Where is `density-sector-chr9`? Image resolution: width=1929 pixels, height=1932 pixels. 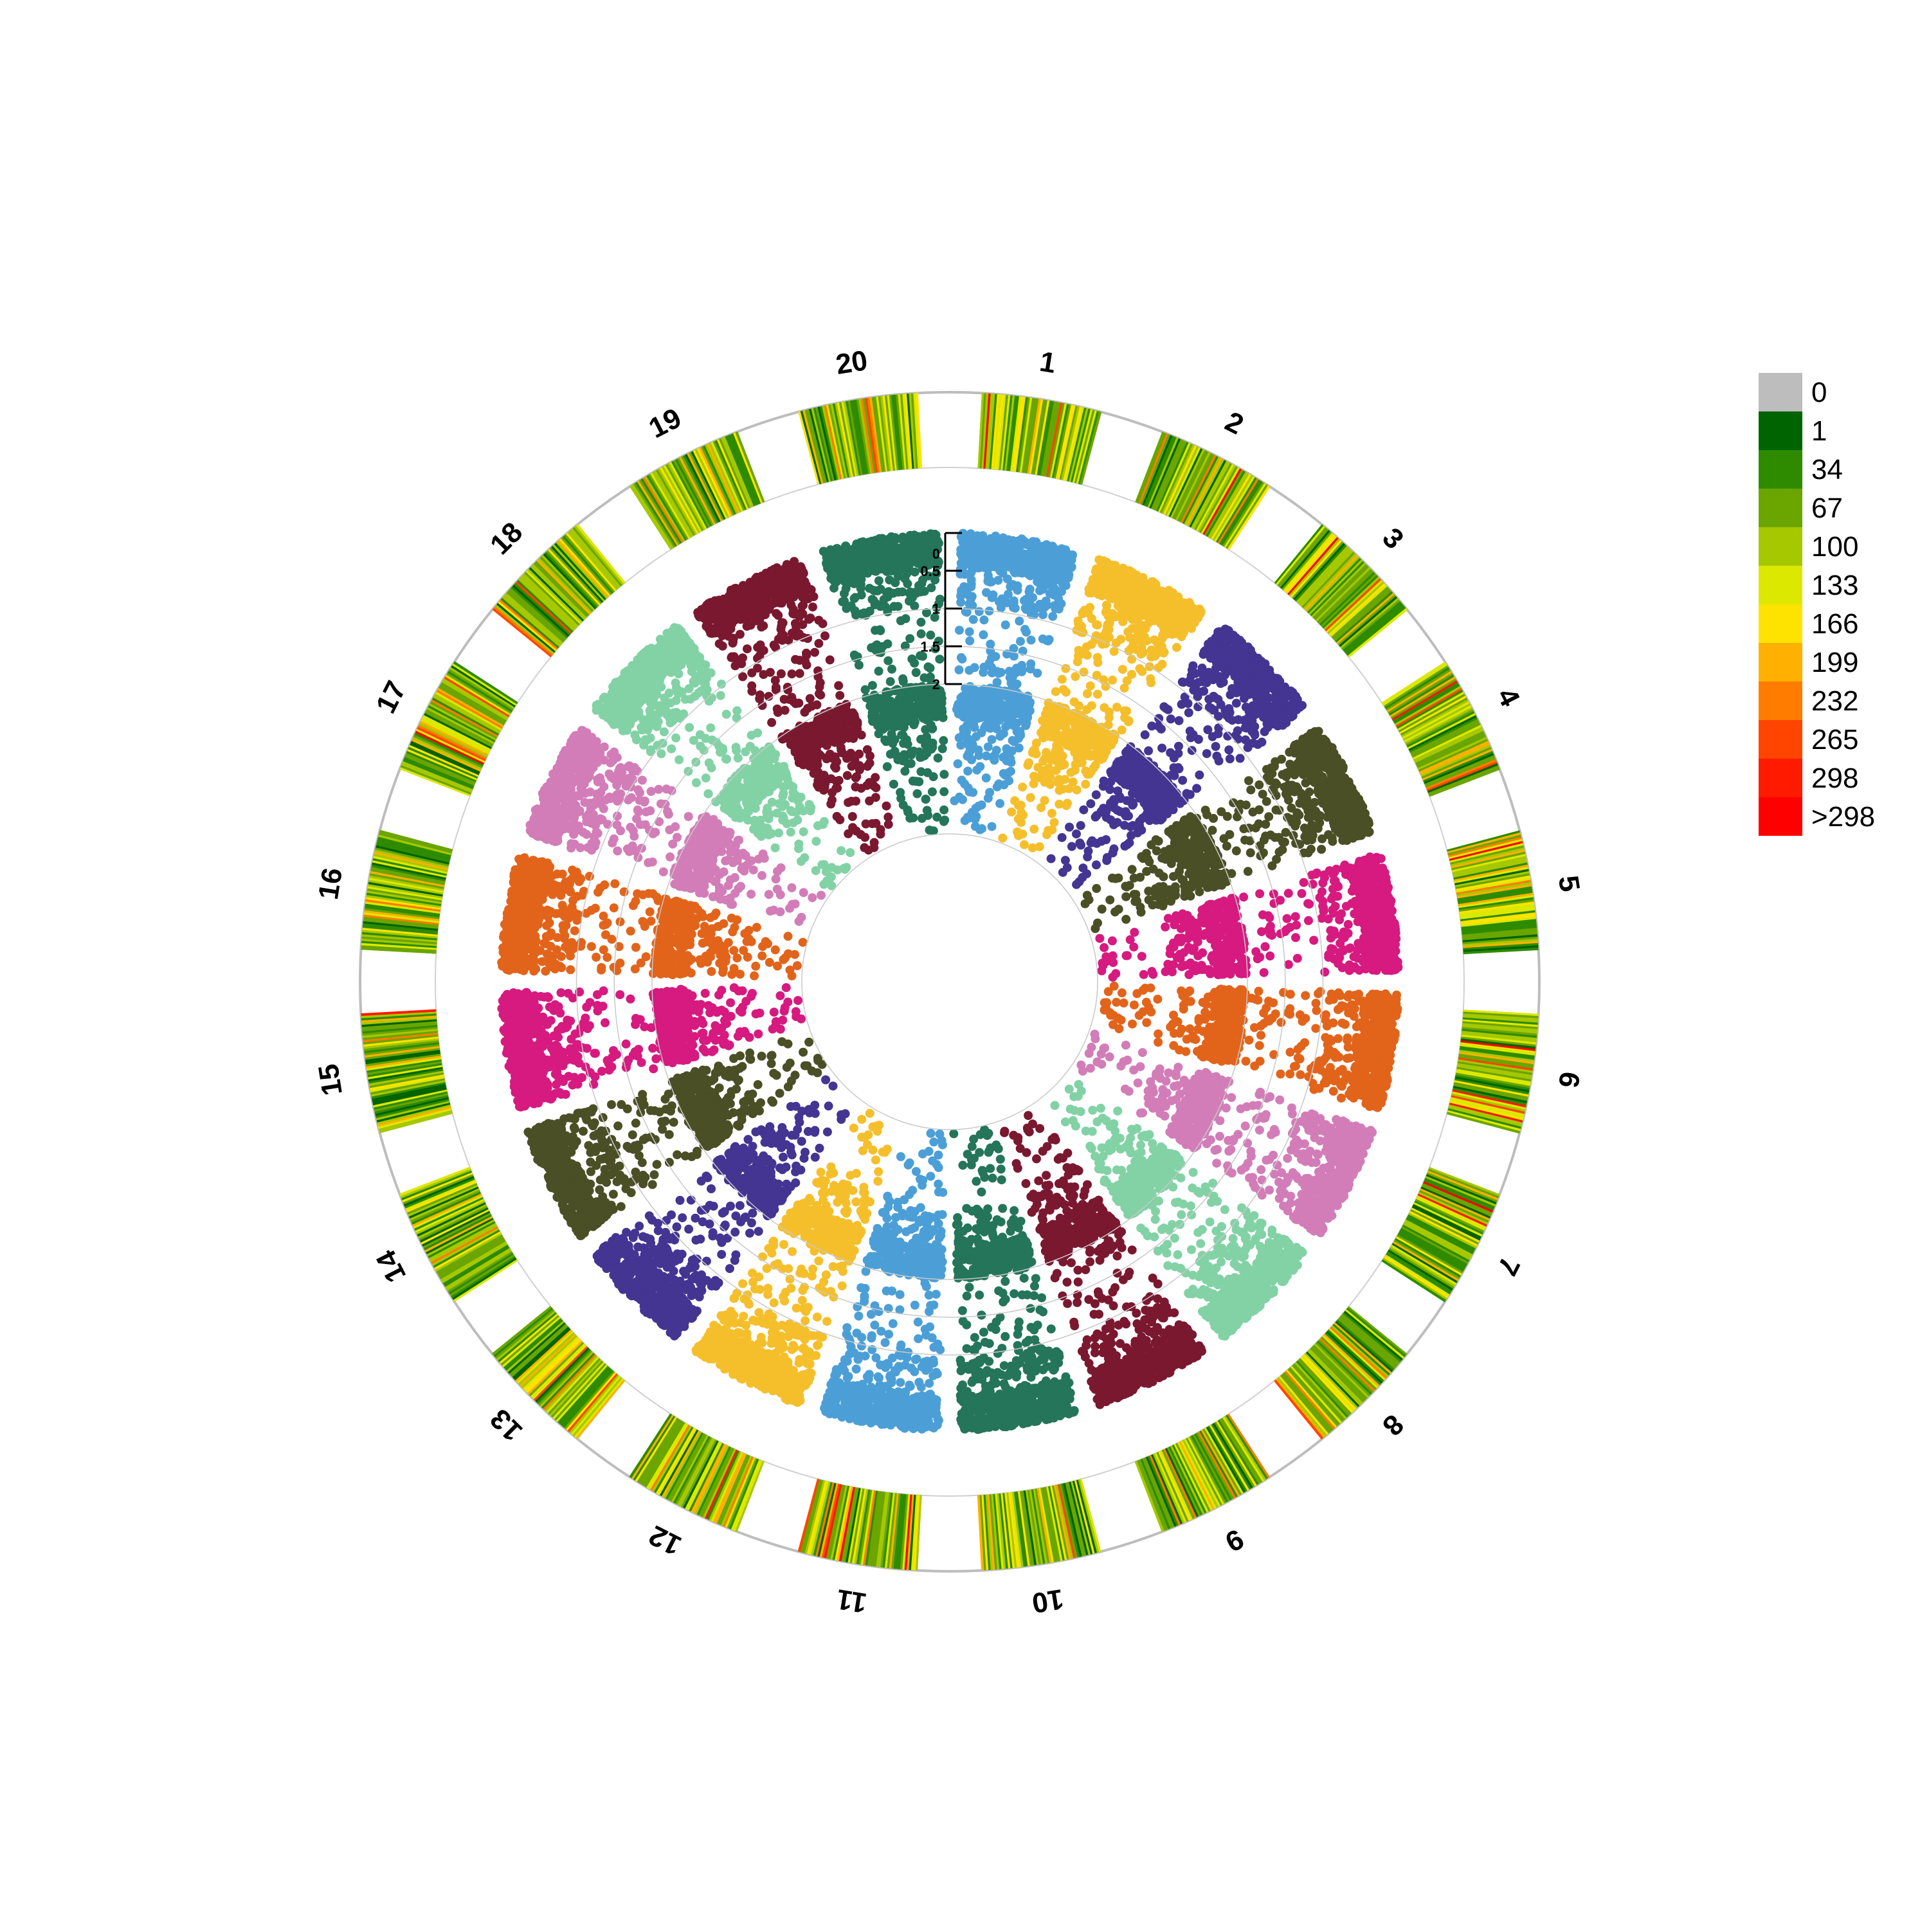
density-sector-chr9 is located at coordinates (1202, 1472).